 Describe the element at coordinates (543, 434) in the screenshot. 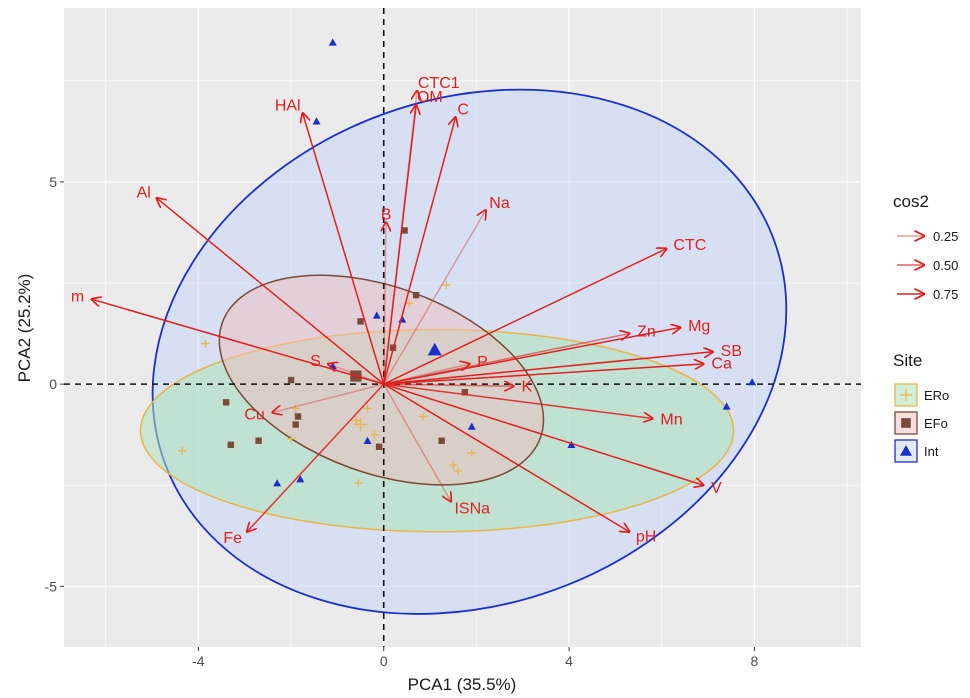

I see `arrow-V` at that location.